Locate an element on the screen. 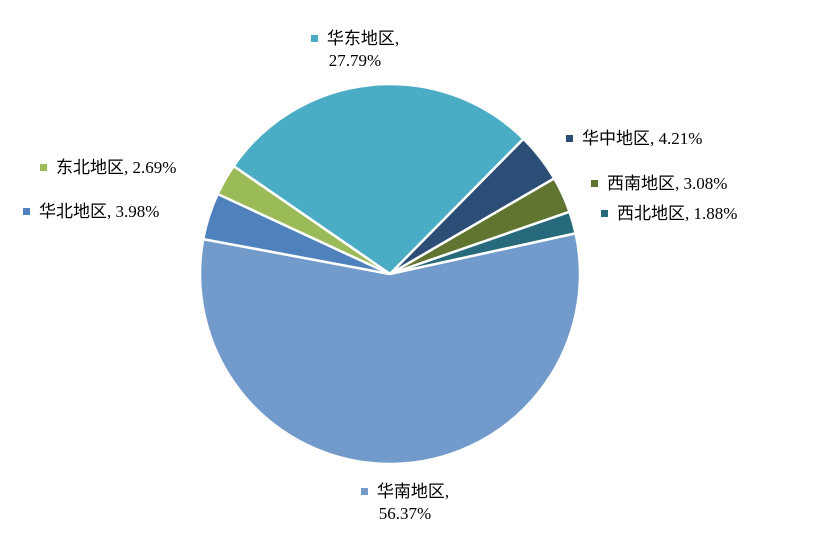  data-label-huazhong: 华中地区, 4.21% is located at coordinates (634, 139).